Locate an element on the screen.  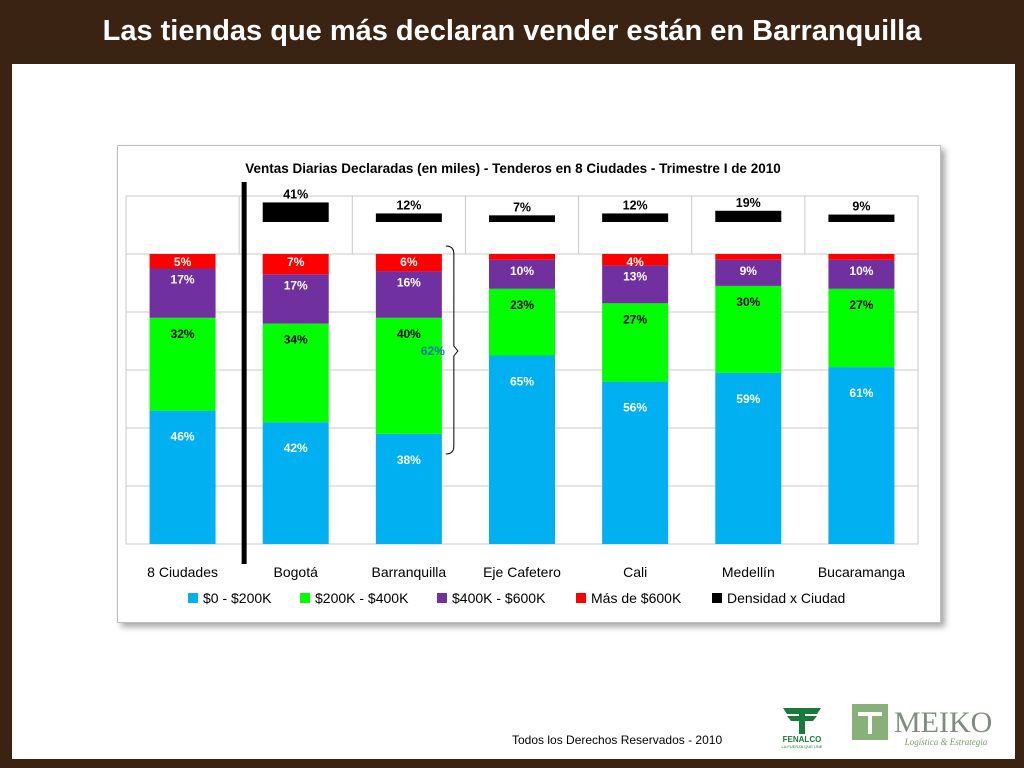
bar-bucaramanga-s2 is located at coordinates (861, 274).